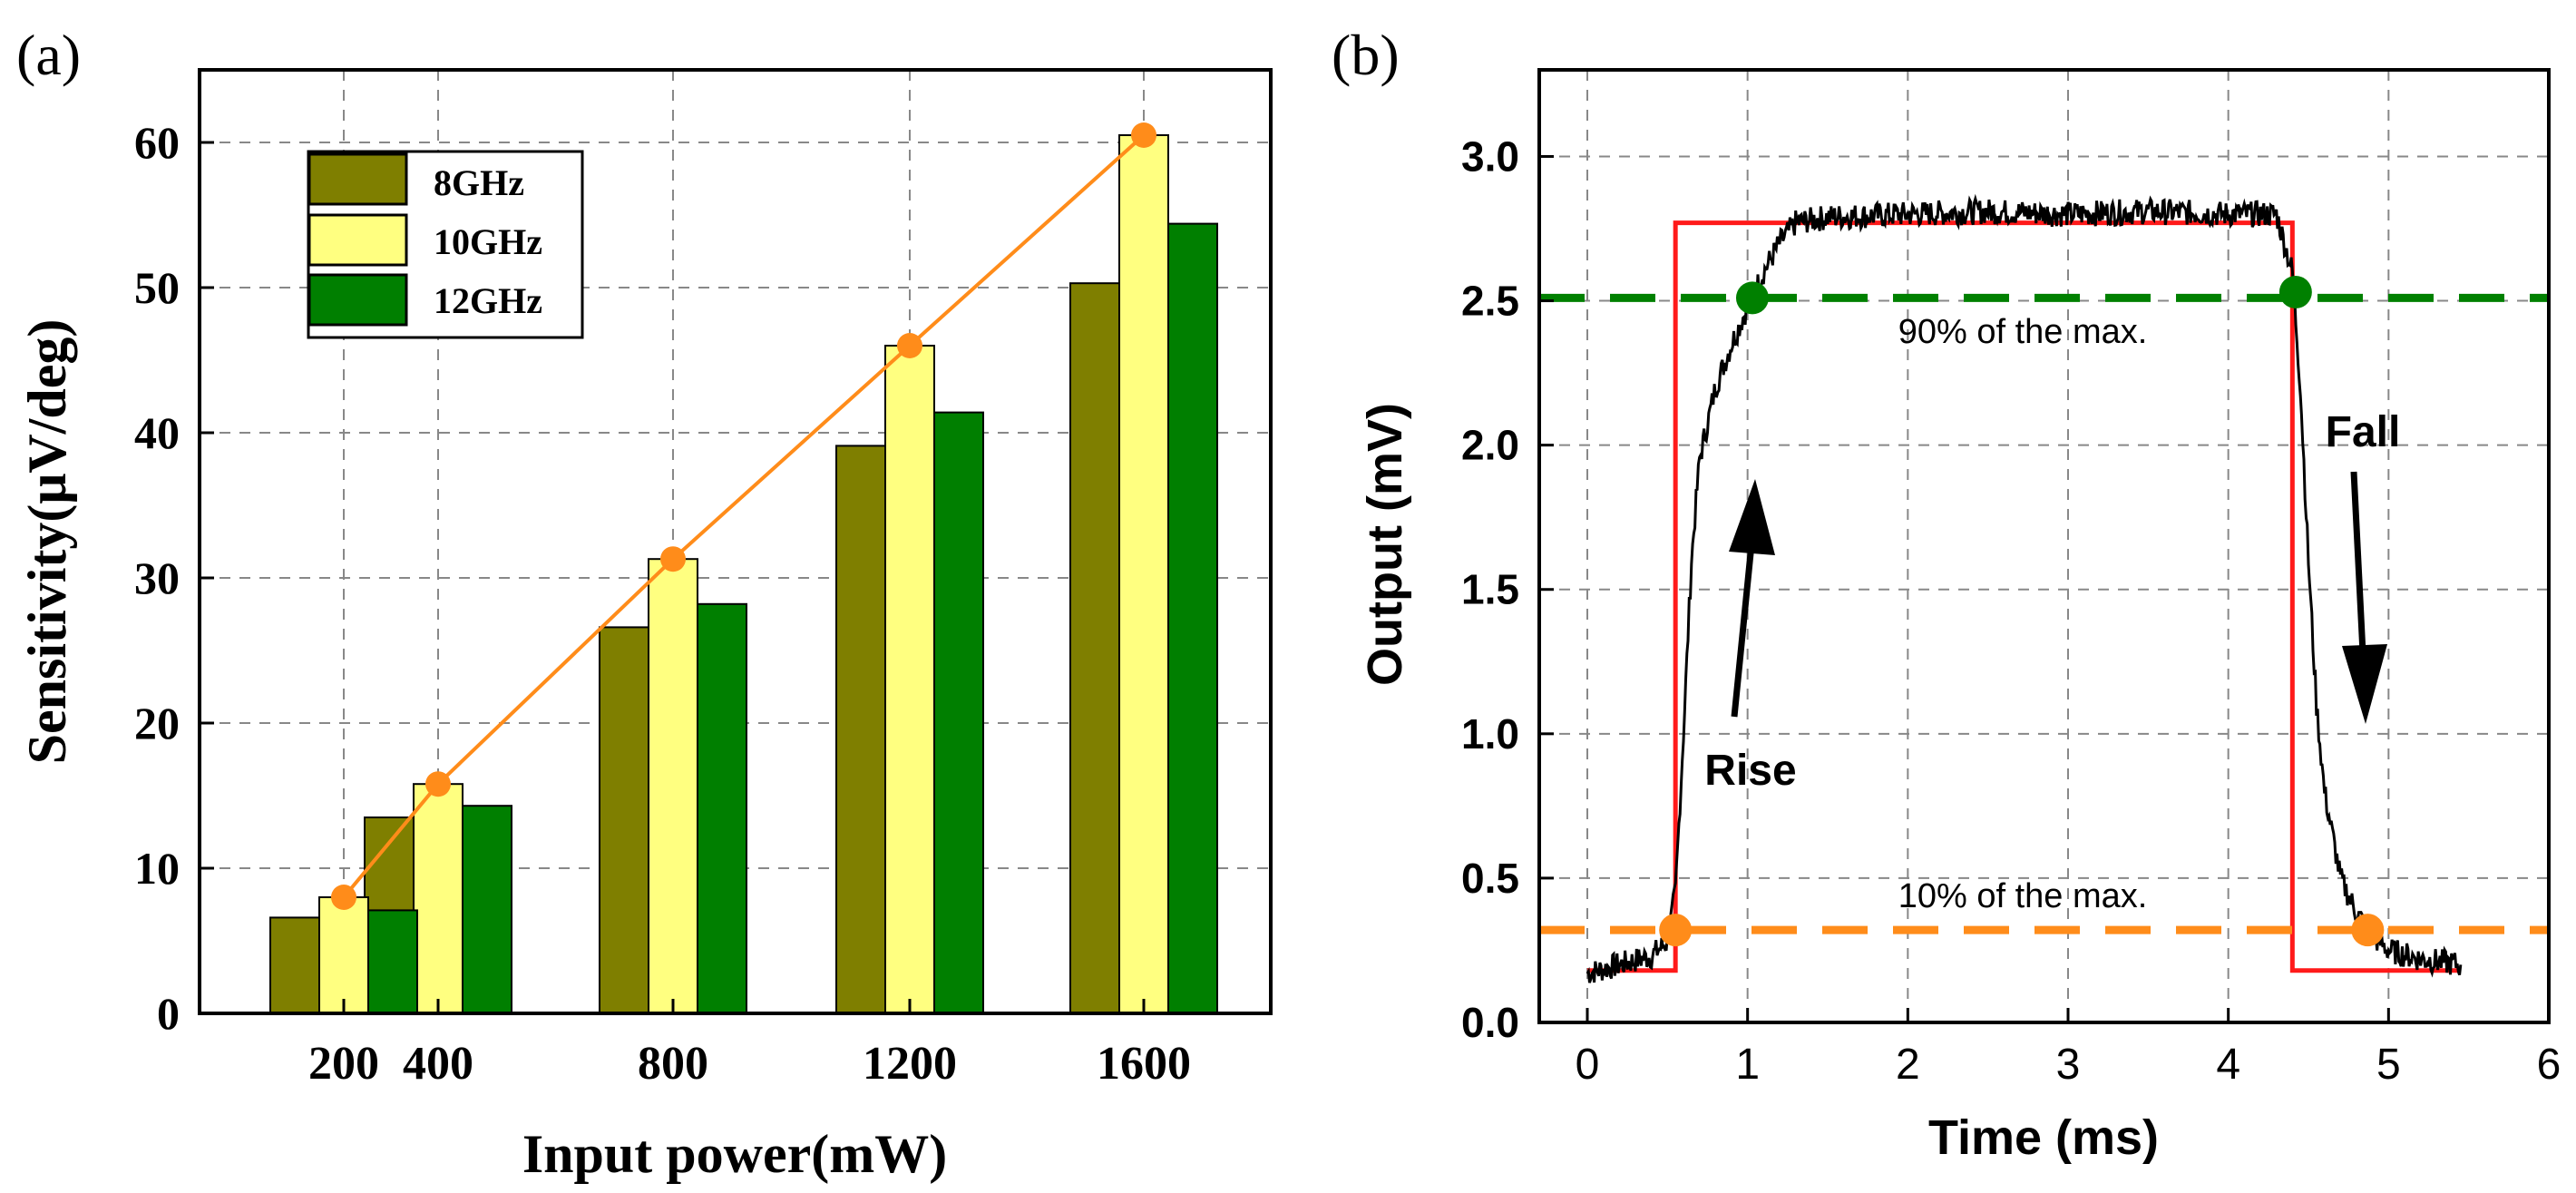 The height and width of the screenshot is (1193, 2576). I want to click on annotation-90-percent: 90% of the max., so click(2023, 332).